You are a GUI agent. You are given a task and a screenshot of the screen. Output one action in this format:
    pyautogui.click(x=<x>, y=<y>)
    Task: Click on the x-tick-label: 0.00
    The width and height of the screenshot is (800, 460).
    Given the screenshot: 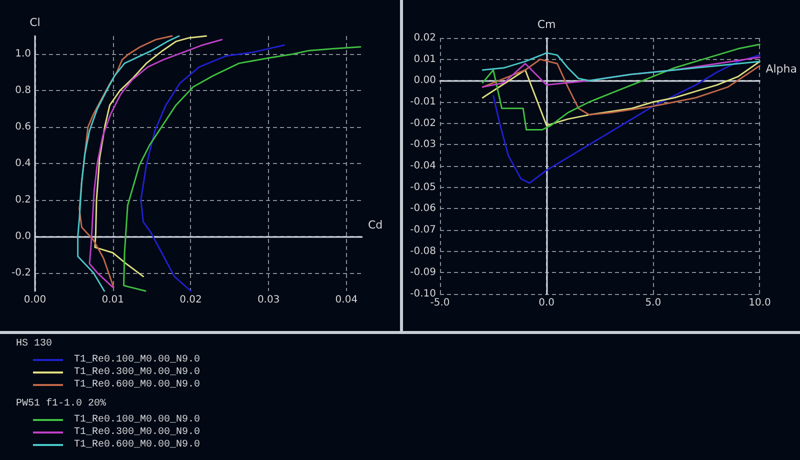 What is the action you would take?
    pyautogui.click(x=35, y=300)
    